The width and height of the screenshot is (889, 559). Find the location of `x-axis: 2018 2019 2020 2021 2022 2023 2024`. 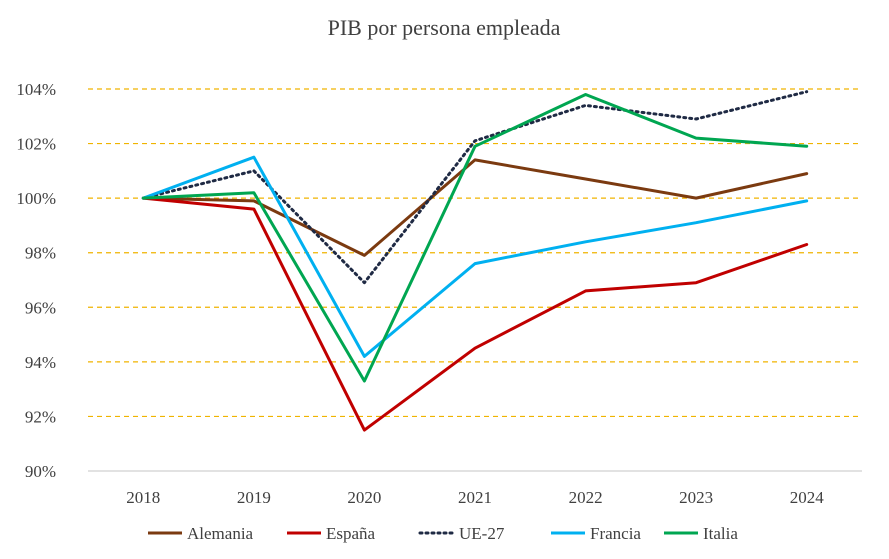

x-axis: 2018 2019 2020 2021 2022 2023 2024 is located at coordinates (475, 497).